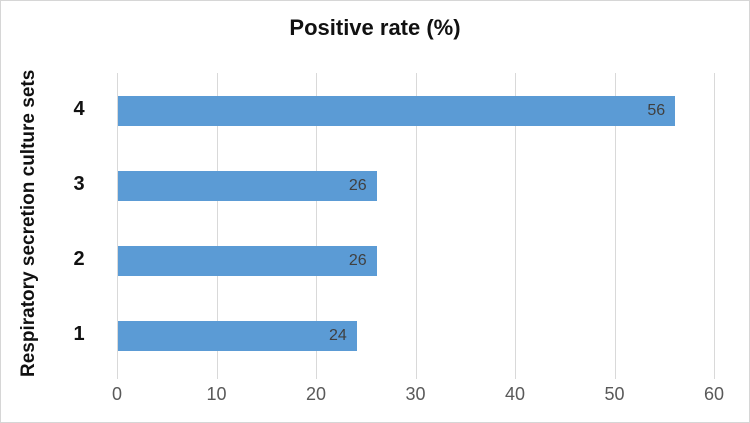 The height and width of the screenshot is (423, 750). I want to click on bar-category-3: 26, so click(247, 185).